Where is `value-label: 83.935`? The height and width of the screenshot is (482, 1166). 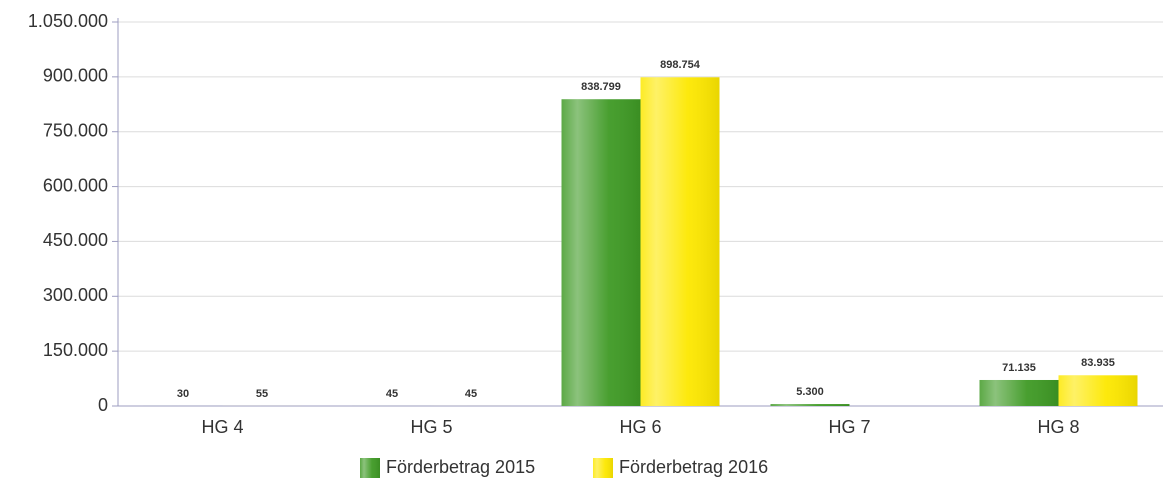
value-label: 83.935 is located at coordinates (1098, 363).